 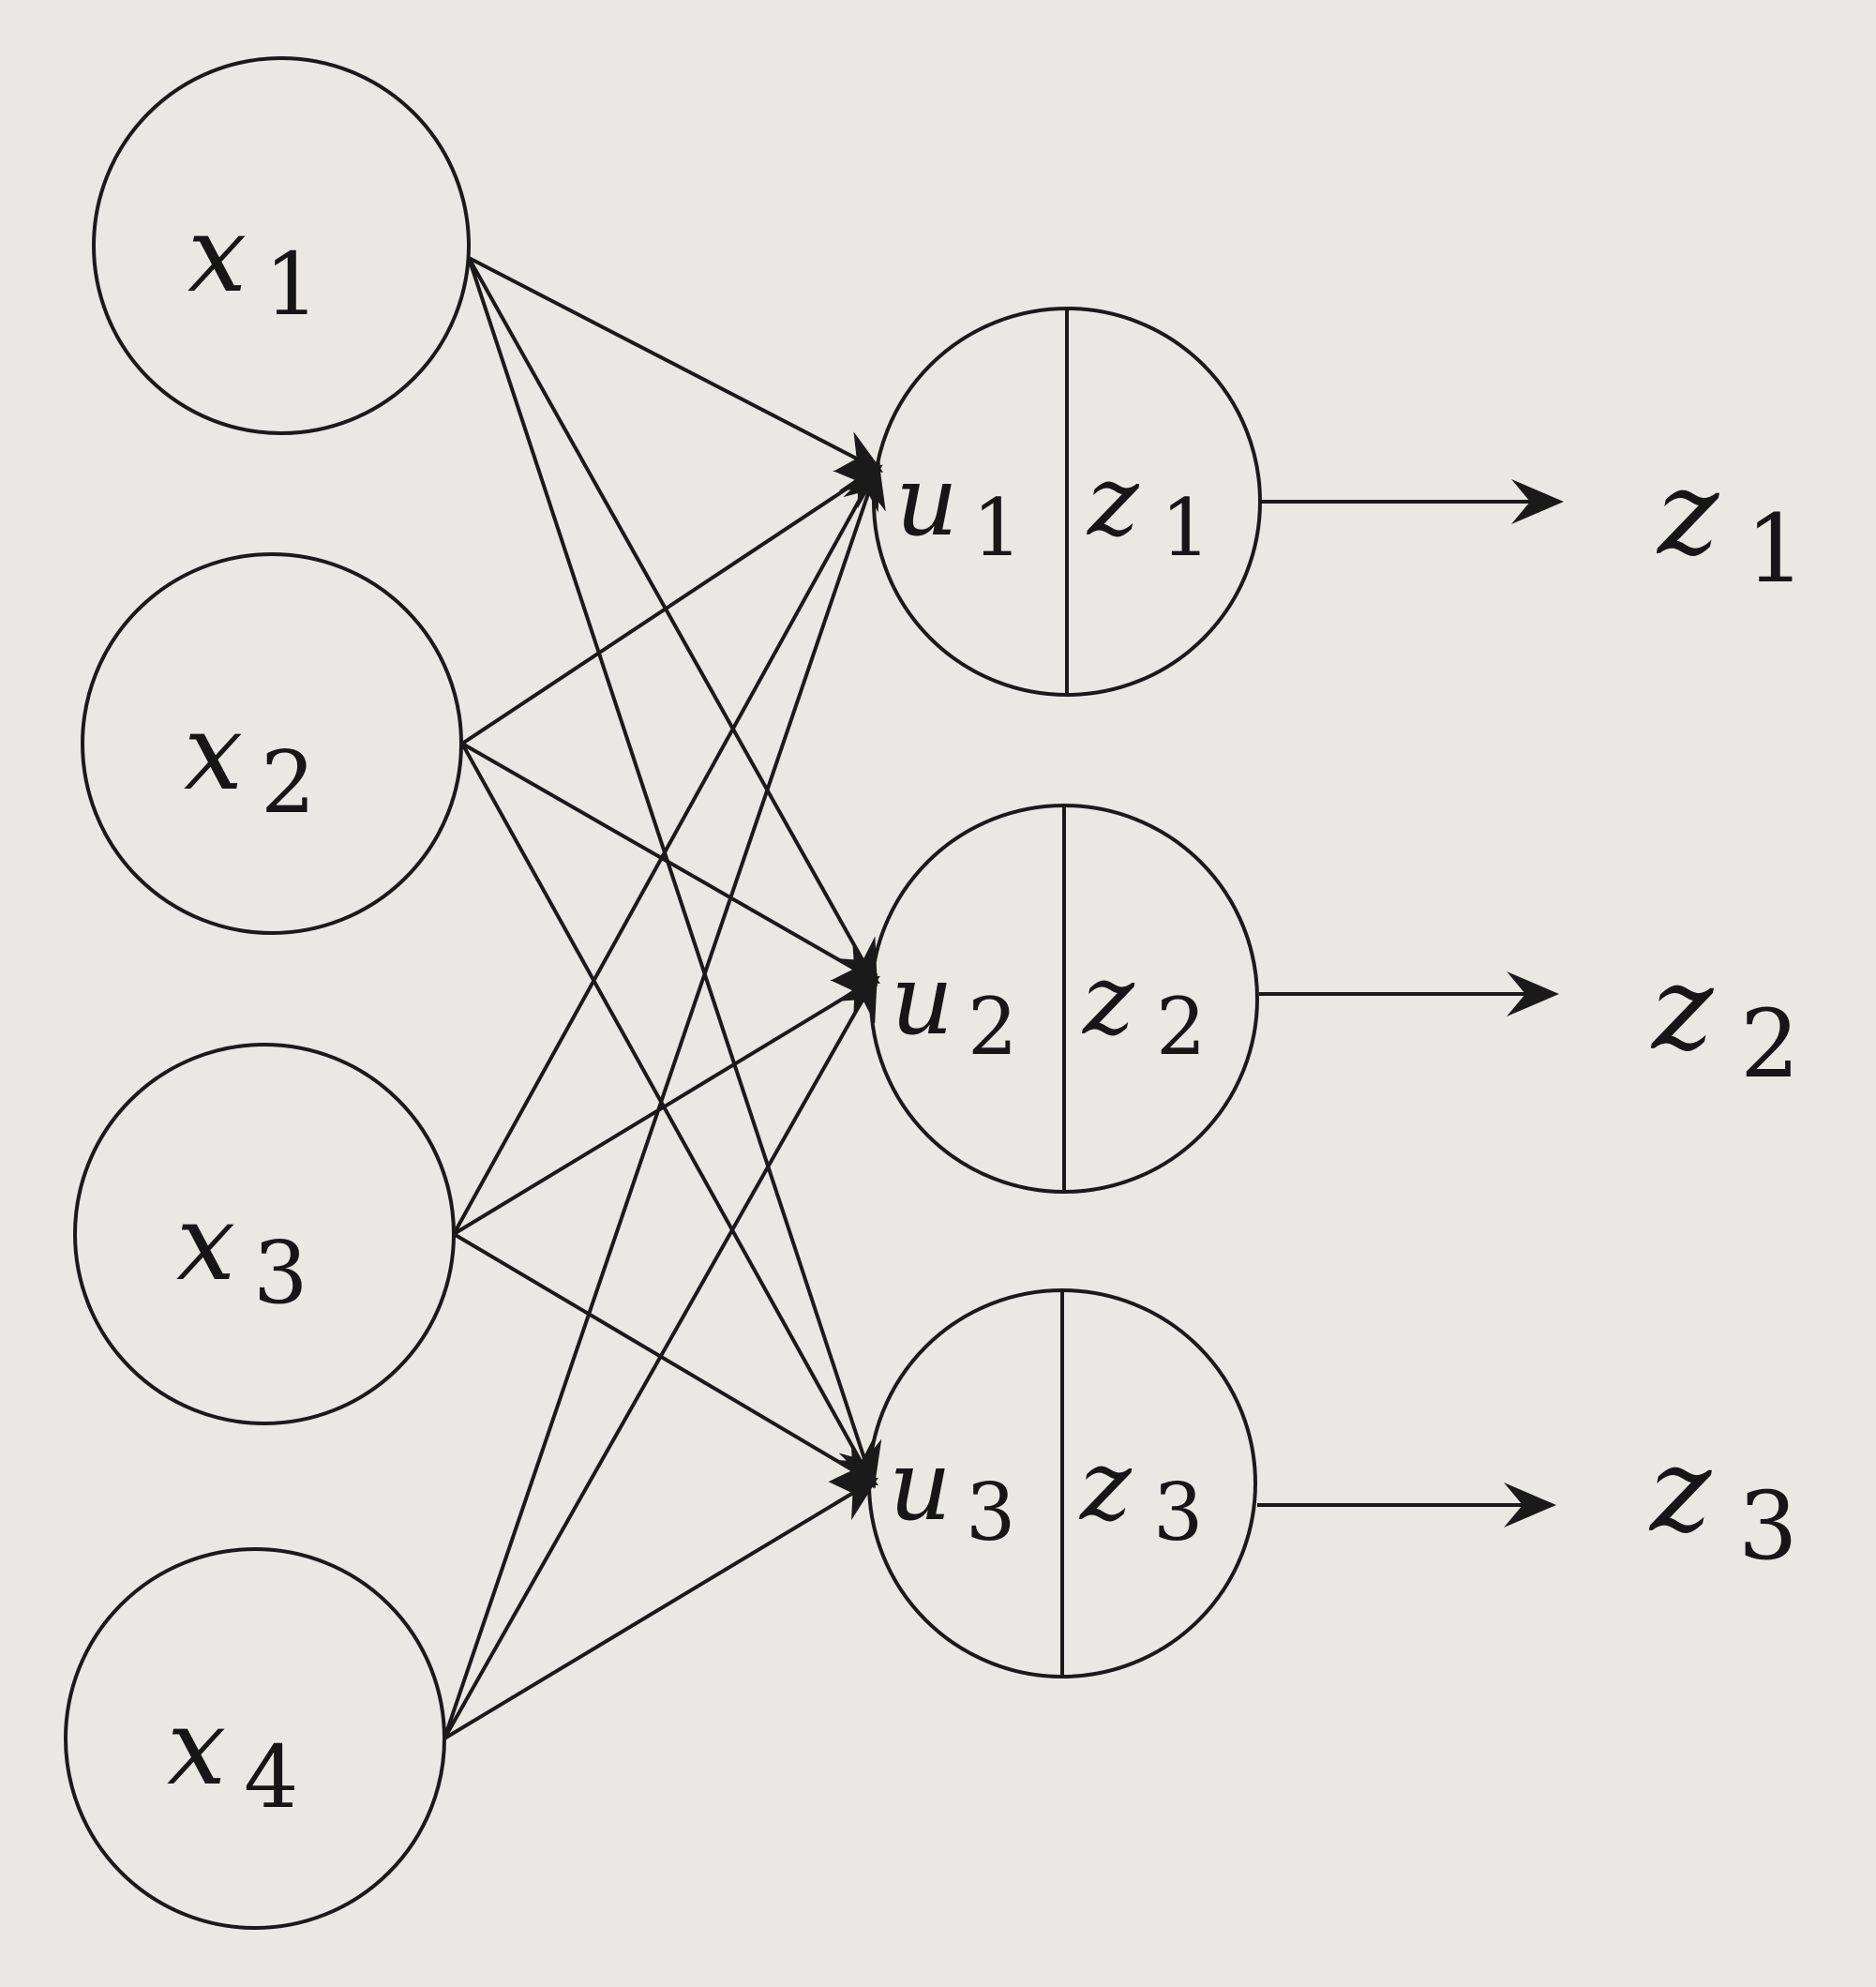 I want to click on edge-x1-to-u2, so click(x=672, y=621).